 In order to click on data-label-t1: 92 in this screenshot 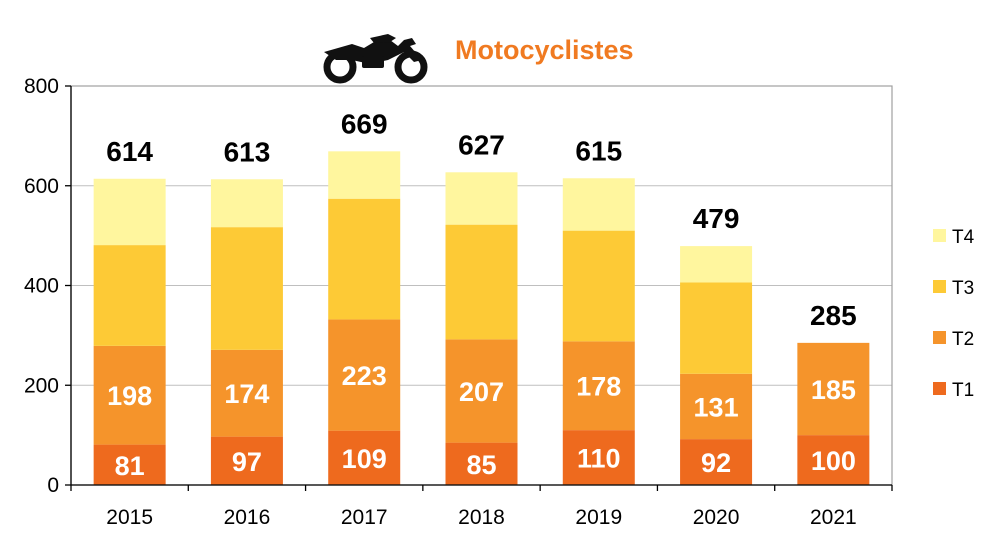, I will do `click(716, 463)`.